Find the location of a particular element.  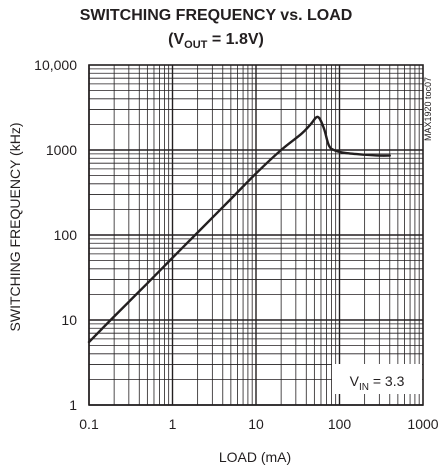

x-tick-label: 1 is located at coordinates (173, 424).